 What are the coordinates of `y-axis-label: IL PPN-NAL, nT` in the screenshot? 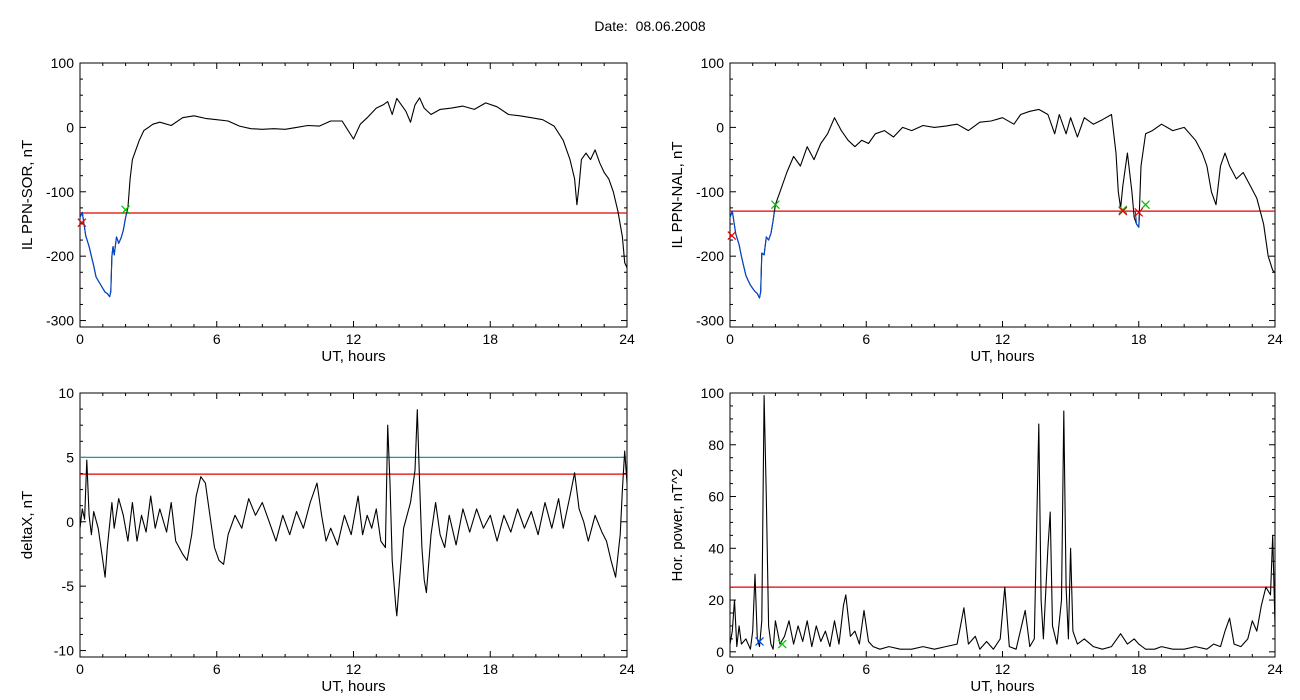 It's located at (677, 195).